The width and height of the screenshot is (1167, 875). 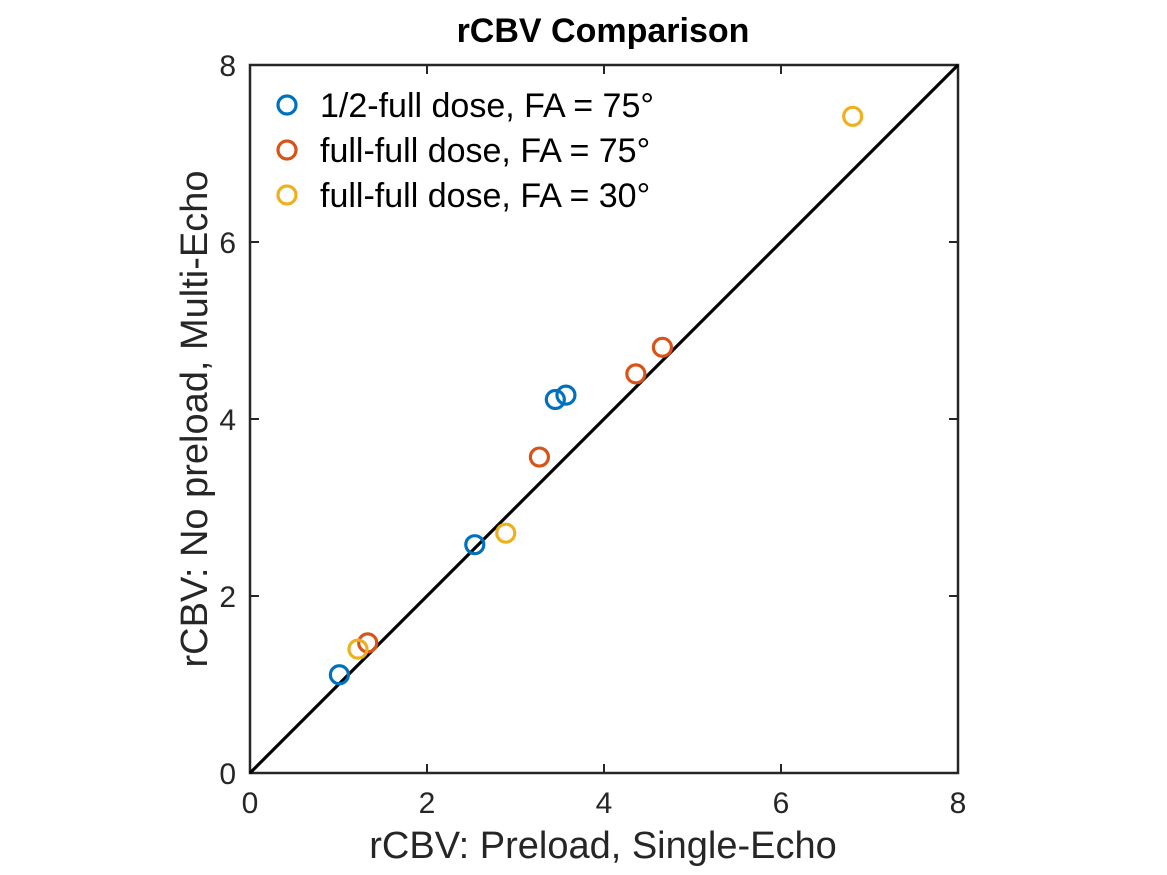 I want to click on legend-label: full-full dose, FA = 30°, so click(x=485, y=196).